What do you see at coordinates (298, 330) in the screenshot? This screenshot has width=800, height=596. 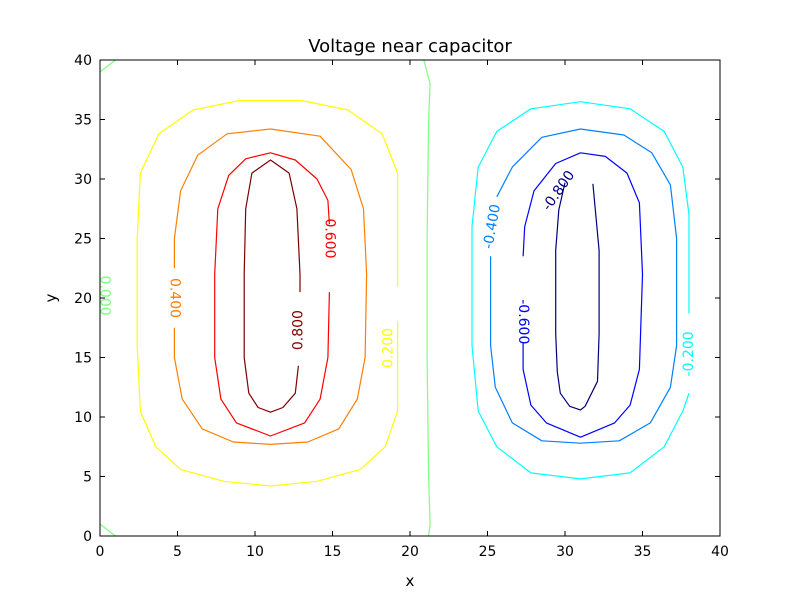 I see `contour-label: 0.800` at bounding box center [298, 330].